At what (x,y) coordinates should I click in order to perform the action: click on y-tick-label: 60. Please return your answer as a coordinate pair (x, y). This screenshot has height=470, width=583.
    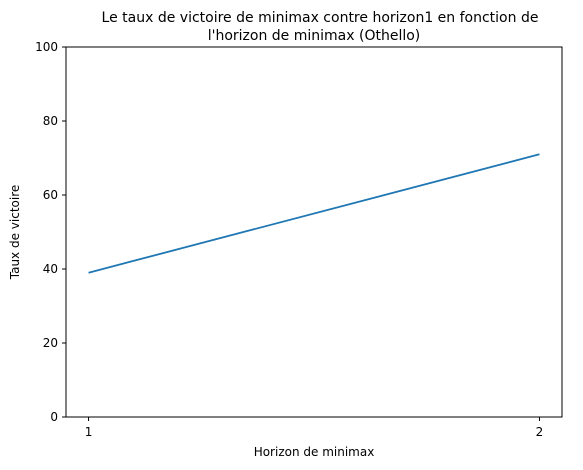
    Looking at the image, I should click on (50, 195).